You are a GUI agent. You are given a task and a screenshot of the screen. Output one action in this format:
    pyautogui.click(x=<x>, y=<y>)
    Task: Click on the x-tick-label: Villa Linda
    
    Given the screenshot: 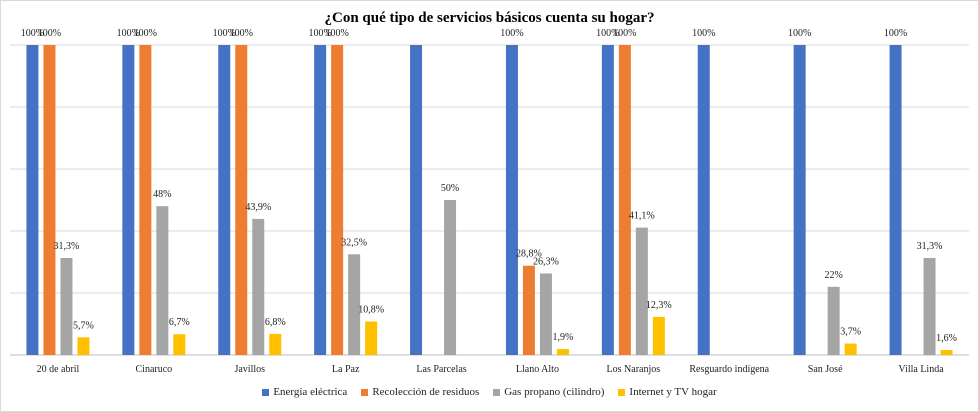 What is the action you would take?
    pyautogui.click(x=921, y=369)
    